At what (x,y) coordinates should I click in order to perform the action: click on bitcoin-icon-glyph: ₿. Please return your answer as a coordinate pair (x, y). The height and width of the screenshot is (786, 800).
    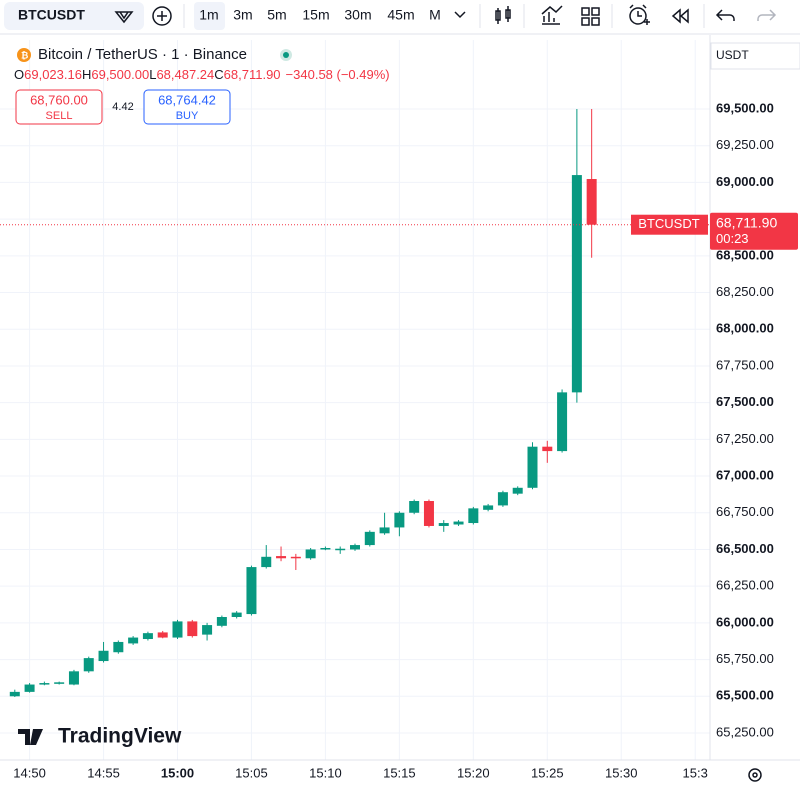
    Looking at the image, I should click on (24, 55).